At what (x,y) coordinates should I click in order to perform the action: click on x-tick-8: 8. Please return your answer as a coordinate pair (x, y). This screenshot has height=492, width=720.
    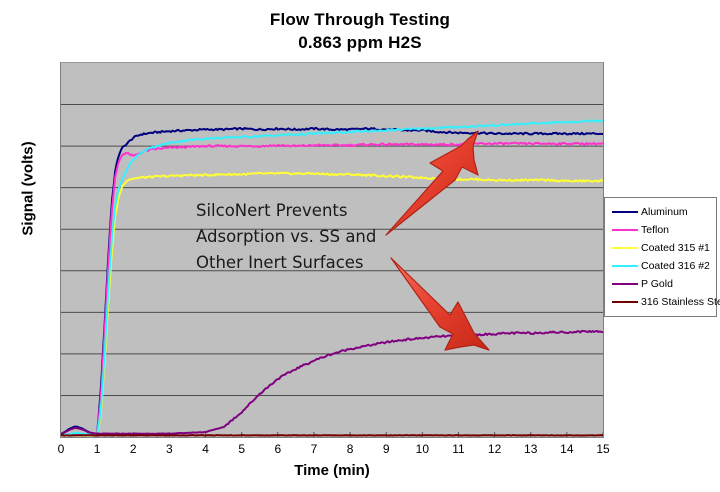
    Looking at the image, I should click on (350, 449).